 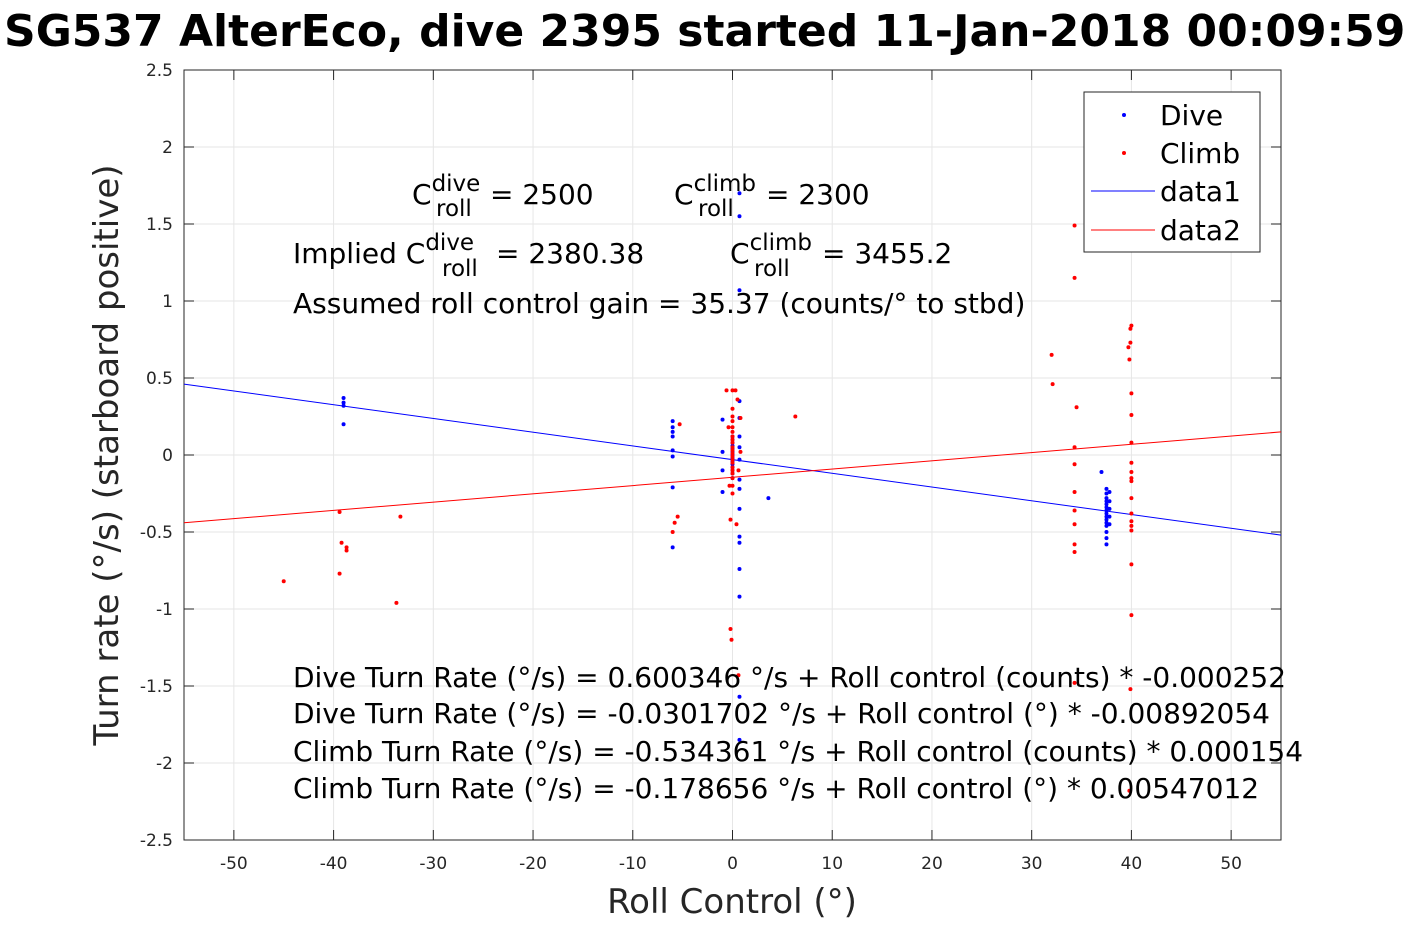 What do you see at coordinates (456, 184) in the screenshot?
I see `c-dive-superscript: dive` at bounding box center [456, 184].